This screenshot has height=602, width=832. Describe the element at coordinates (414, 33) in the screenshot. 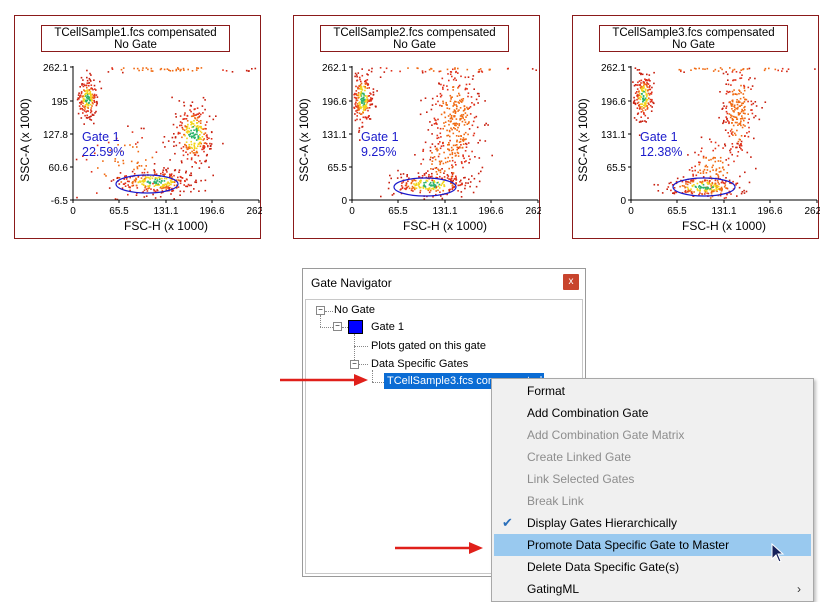

I see `plot-title-file: TCellSample2.fcs compensated` at that location.